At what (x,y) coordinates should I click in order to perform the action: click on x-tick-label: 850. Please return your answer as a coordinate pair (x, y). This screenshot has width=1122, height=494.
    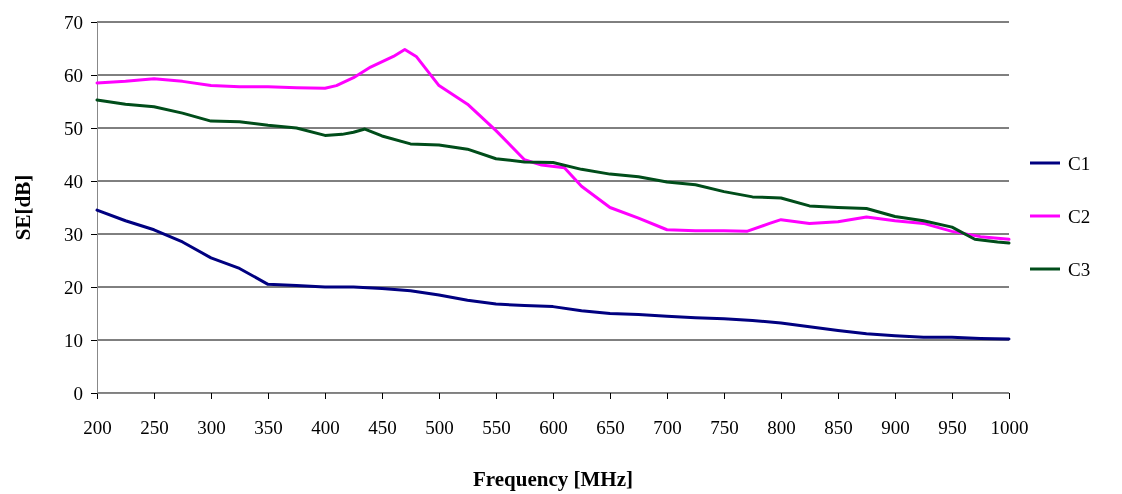
    Looking at the image, I should click on (838, 428).